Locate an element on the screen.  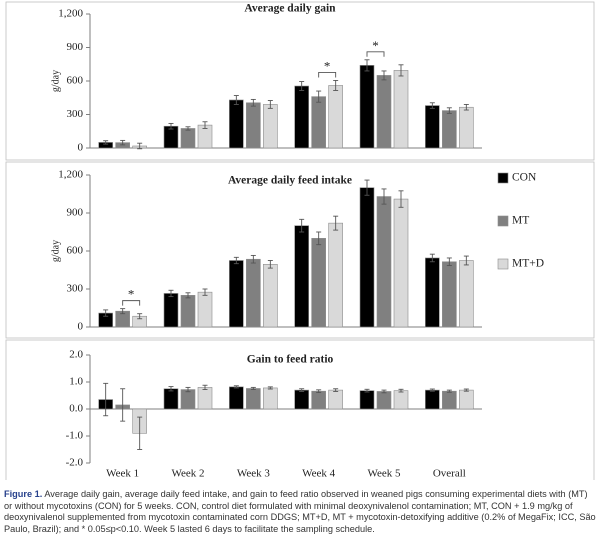
panel2-y-label: g/day is located at coordinates (55, 251).